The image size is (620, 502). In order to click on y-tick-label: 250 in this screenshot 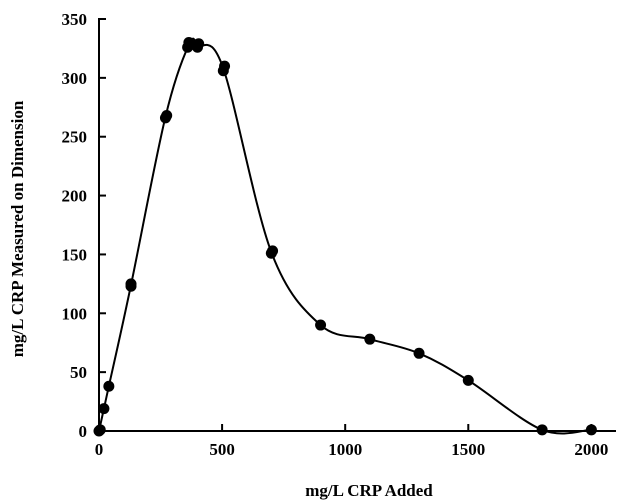, I will do `click(75, 137)`.